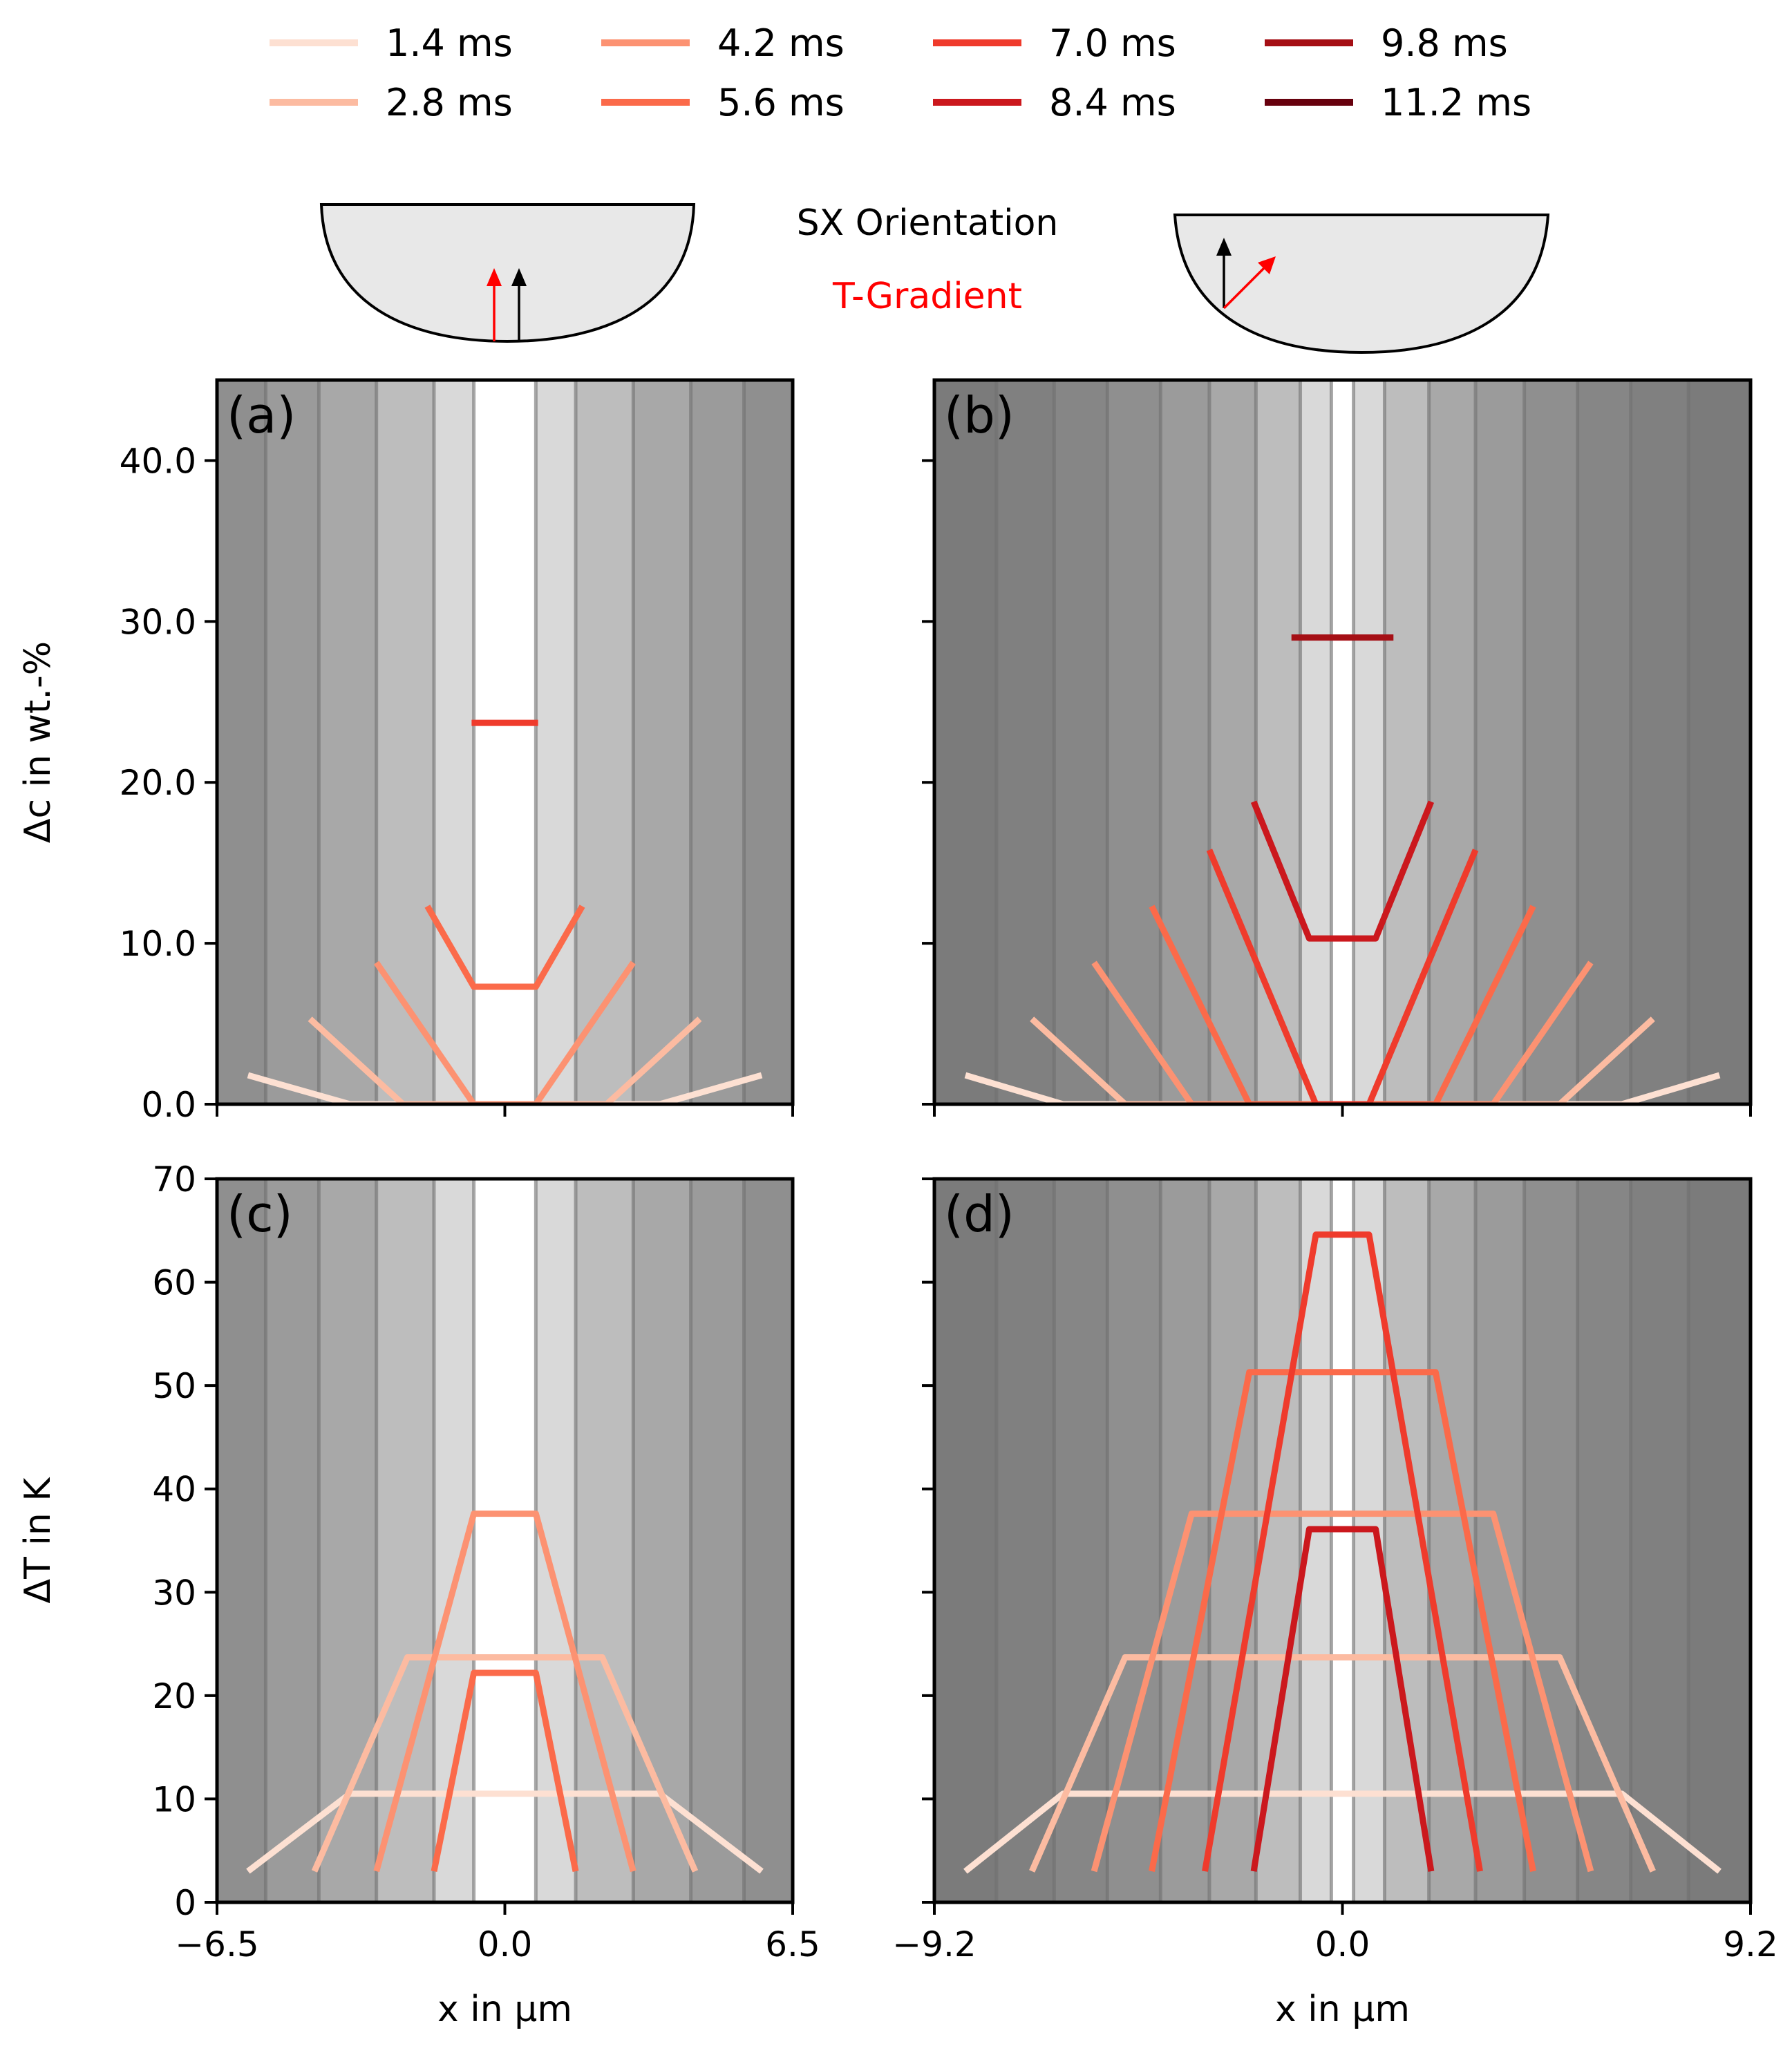 This screenshot has height=2064, width=1792. I want to click on legend-label: 4.2 ms, so click(781, 43).